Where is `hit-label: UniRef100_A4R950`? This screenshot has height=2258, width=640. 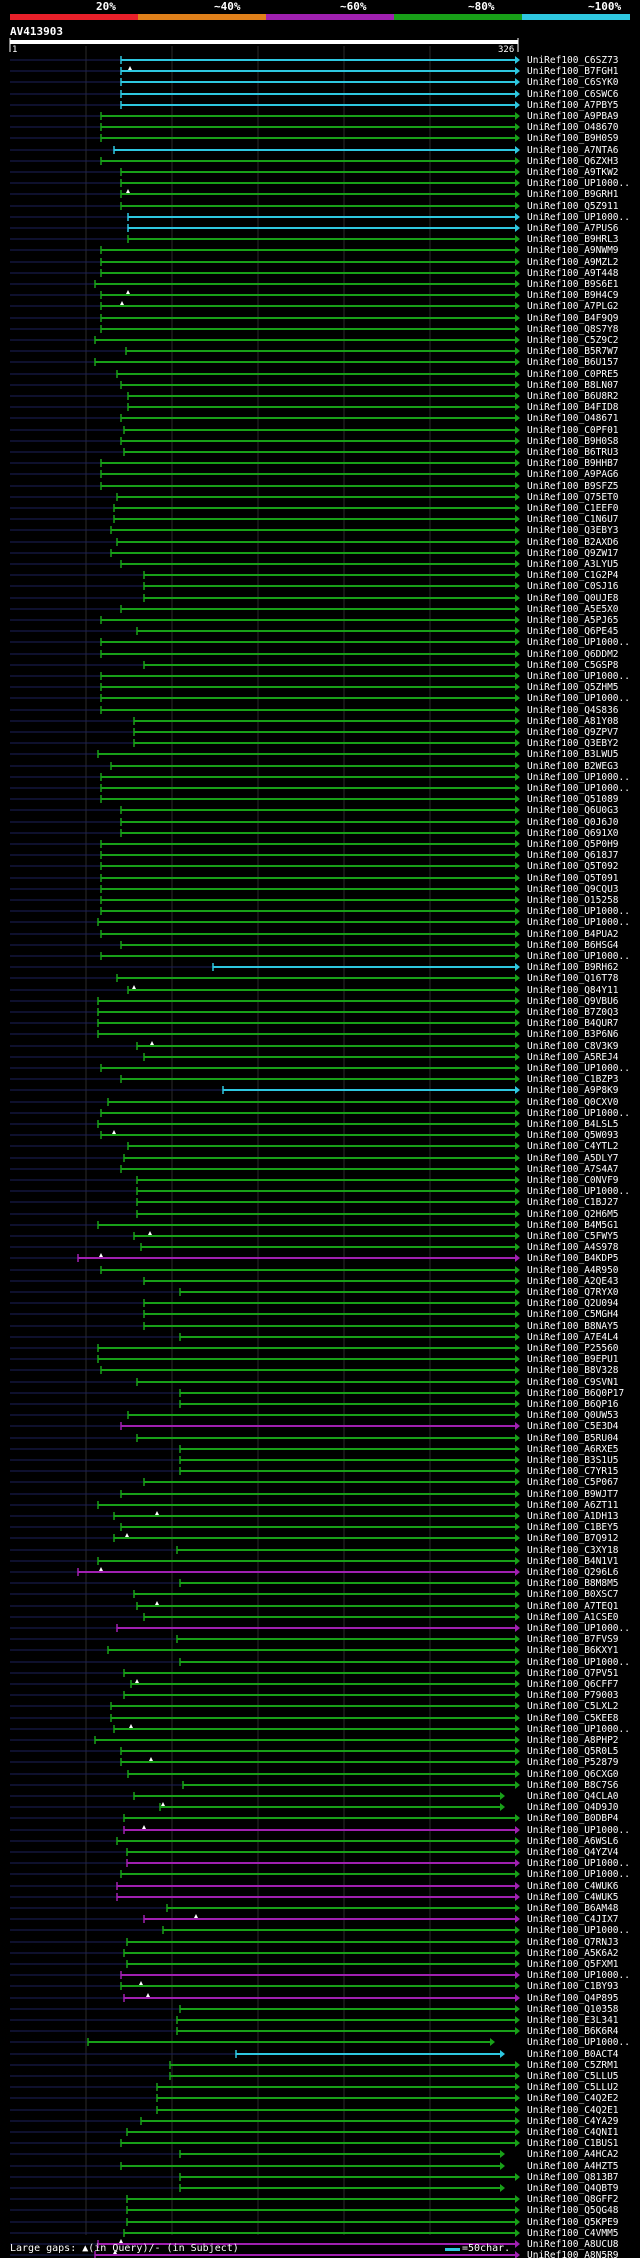
hit-label: UniRef100_A4R950 is located at coordinates (573, 1270).